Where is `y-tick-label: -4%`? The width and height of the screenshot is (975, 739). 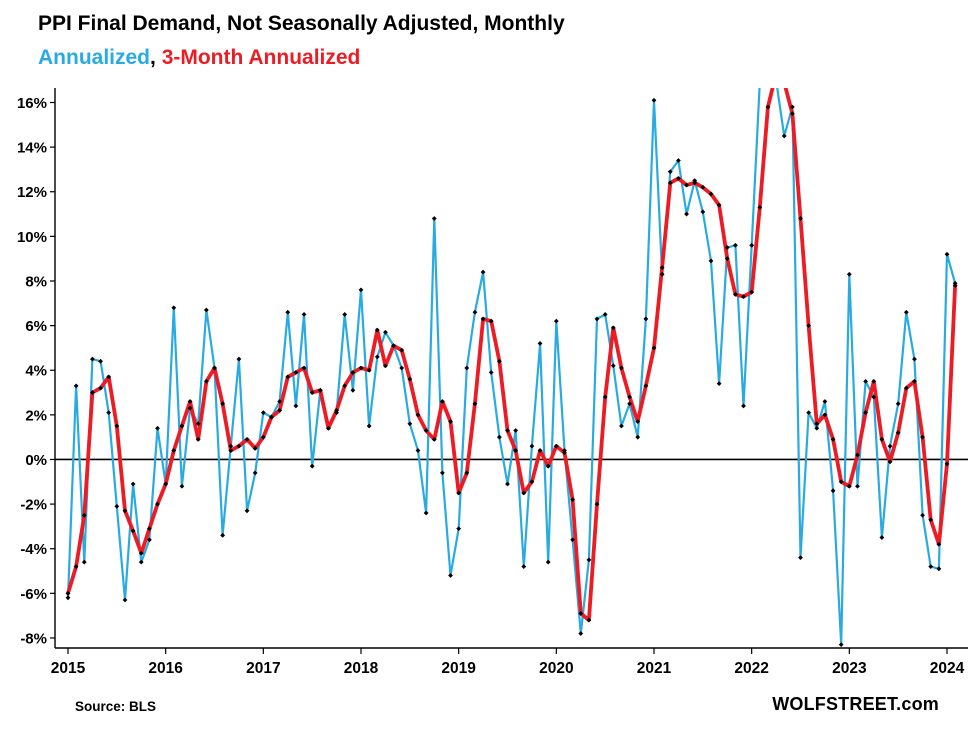 y-tick-label: -4% is located at coordinates (33, 549).